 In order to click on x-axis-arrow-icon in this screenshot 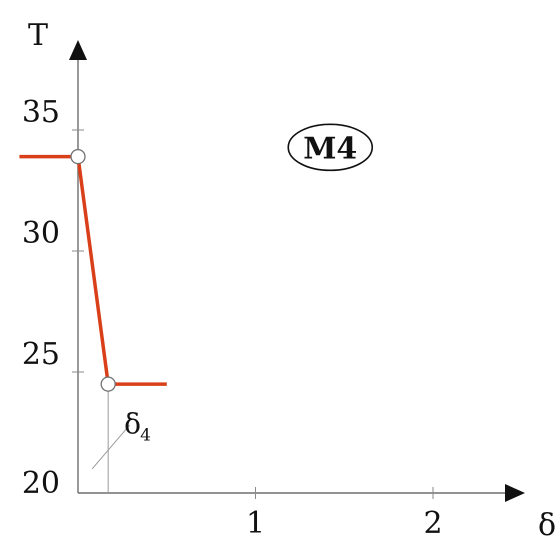, I will do `click(515, 493)`.